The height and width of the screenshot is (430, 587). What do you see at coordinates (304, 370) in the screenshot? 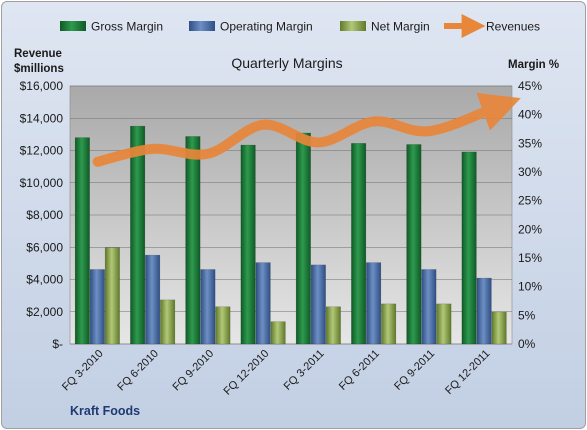
I see `x-tick-label: FQ 3-2011` at bounding box center [304, 370].